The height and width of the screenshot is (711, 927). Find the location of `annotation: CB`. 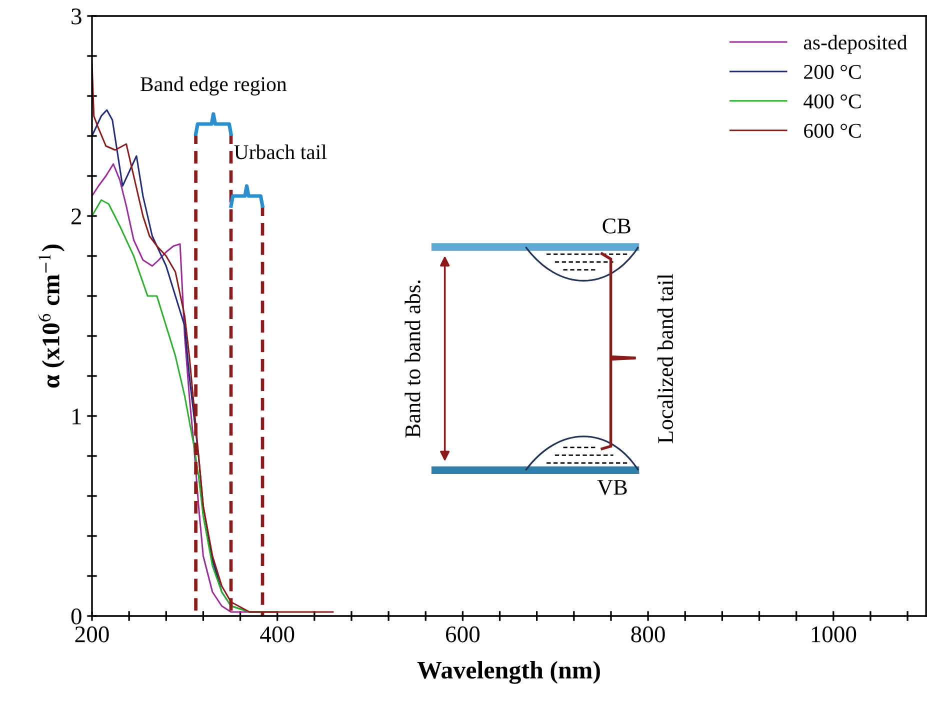

annotation: CB is located at coordinates (616, 226).